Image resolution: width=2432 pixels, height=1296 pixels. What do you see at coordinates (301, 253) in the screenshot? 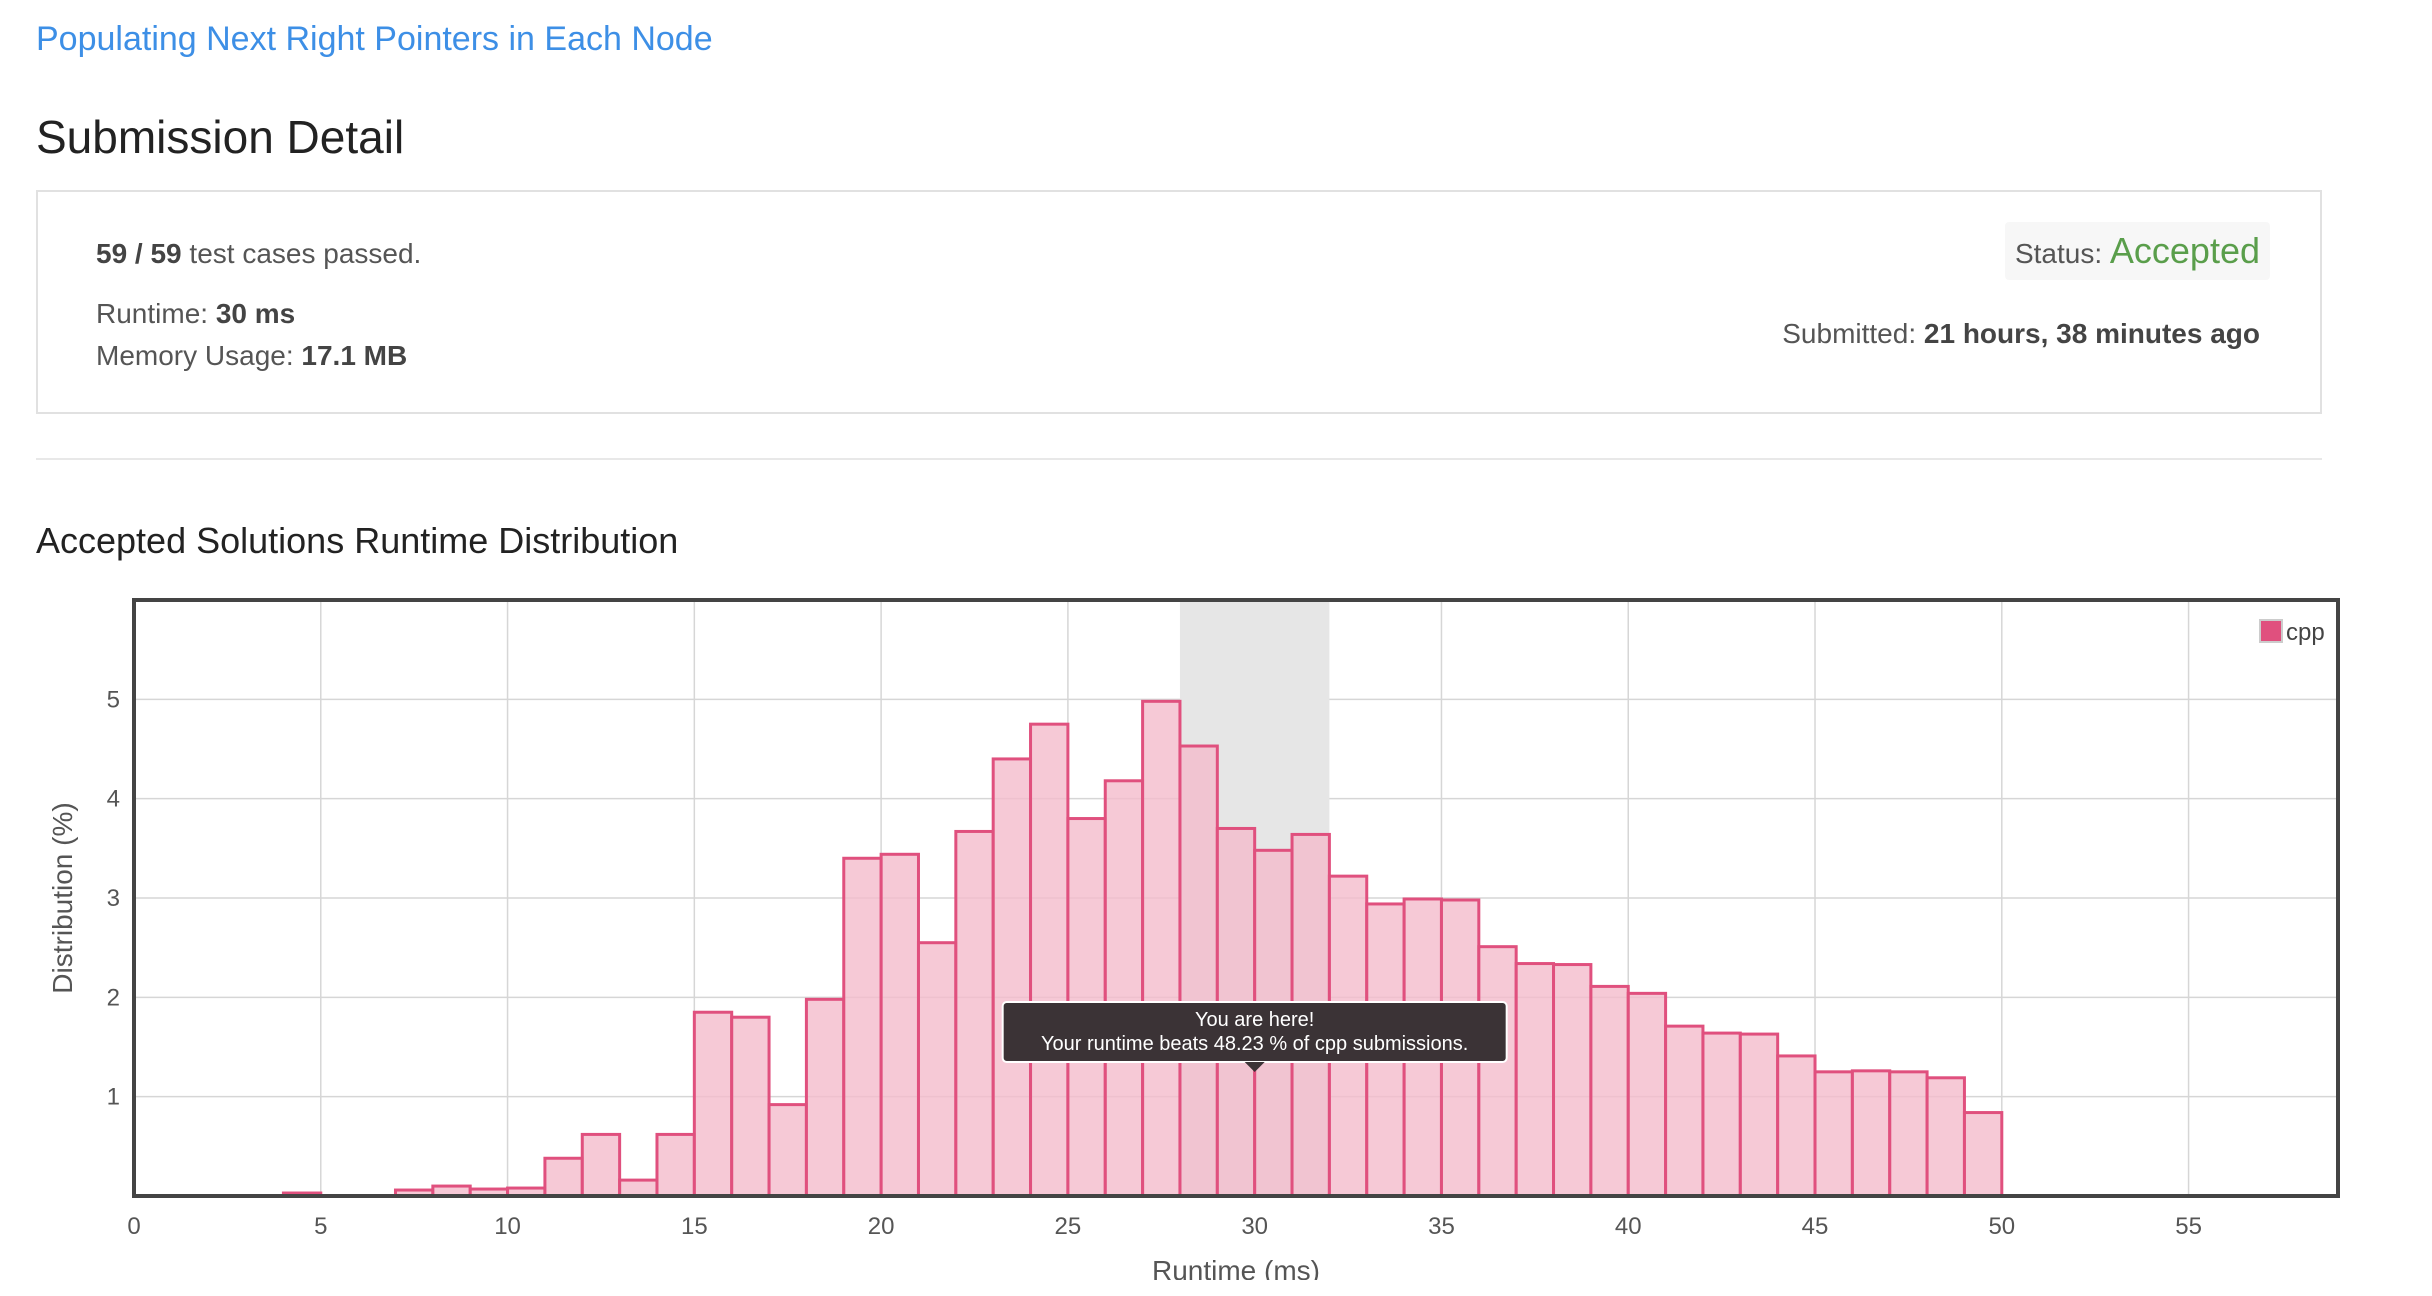
I see `test-cases-suffix: test cases passed.` at bounding box center [301, 253].